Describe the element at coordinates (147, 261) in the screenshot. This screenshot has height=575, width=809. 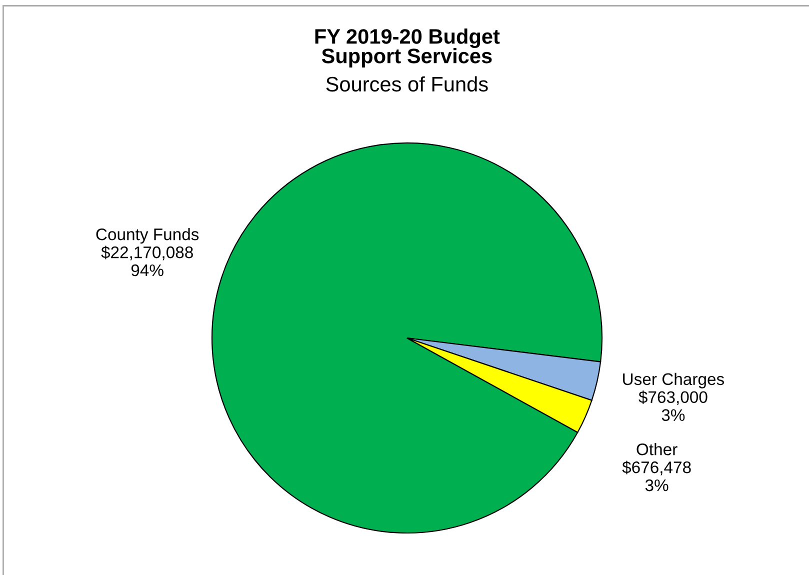
I see `data-label: $22,170,088 94%` at that location.